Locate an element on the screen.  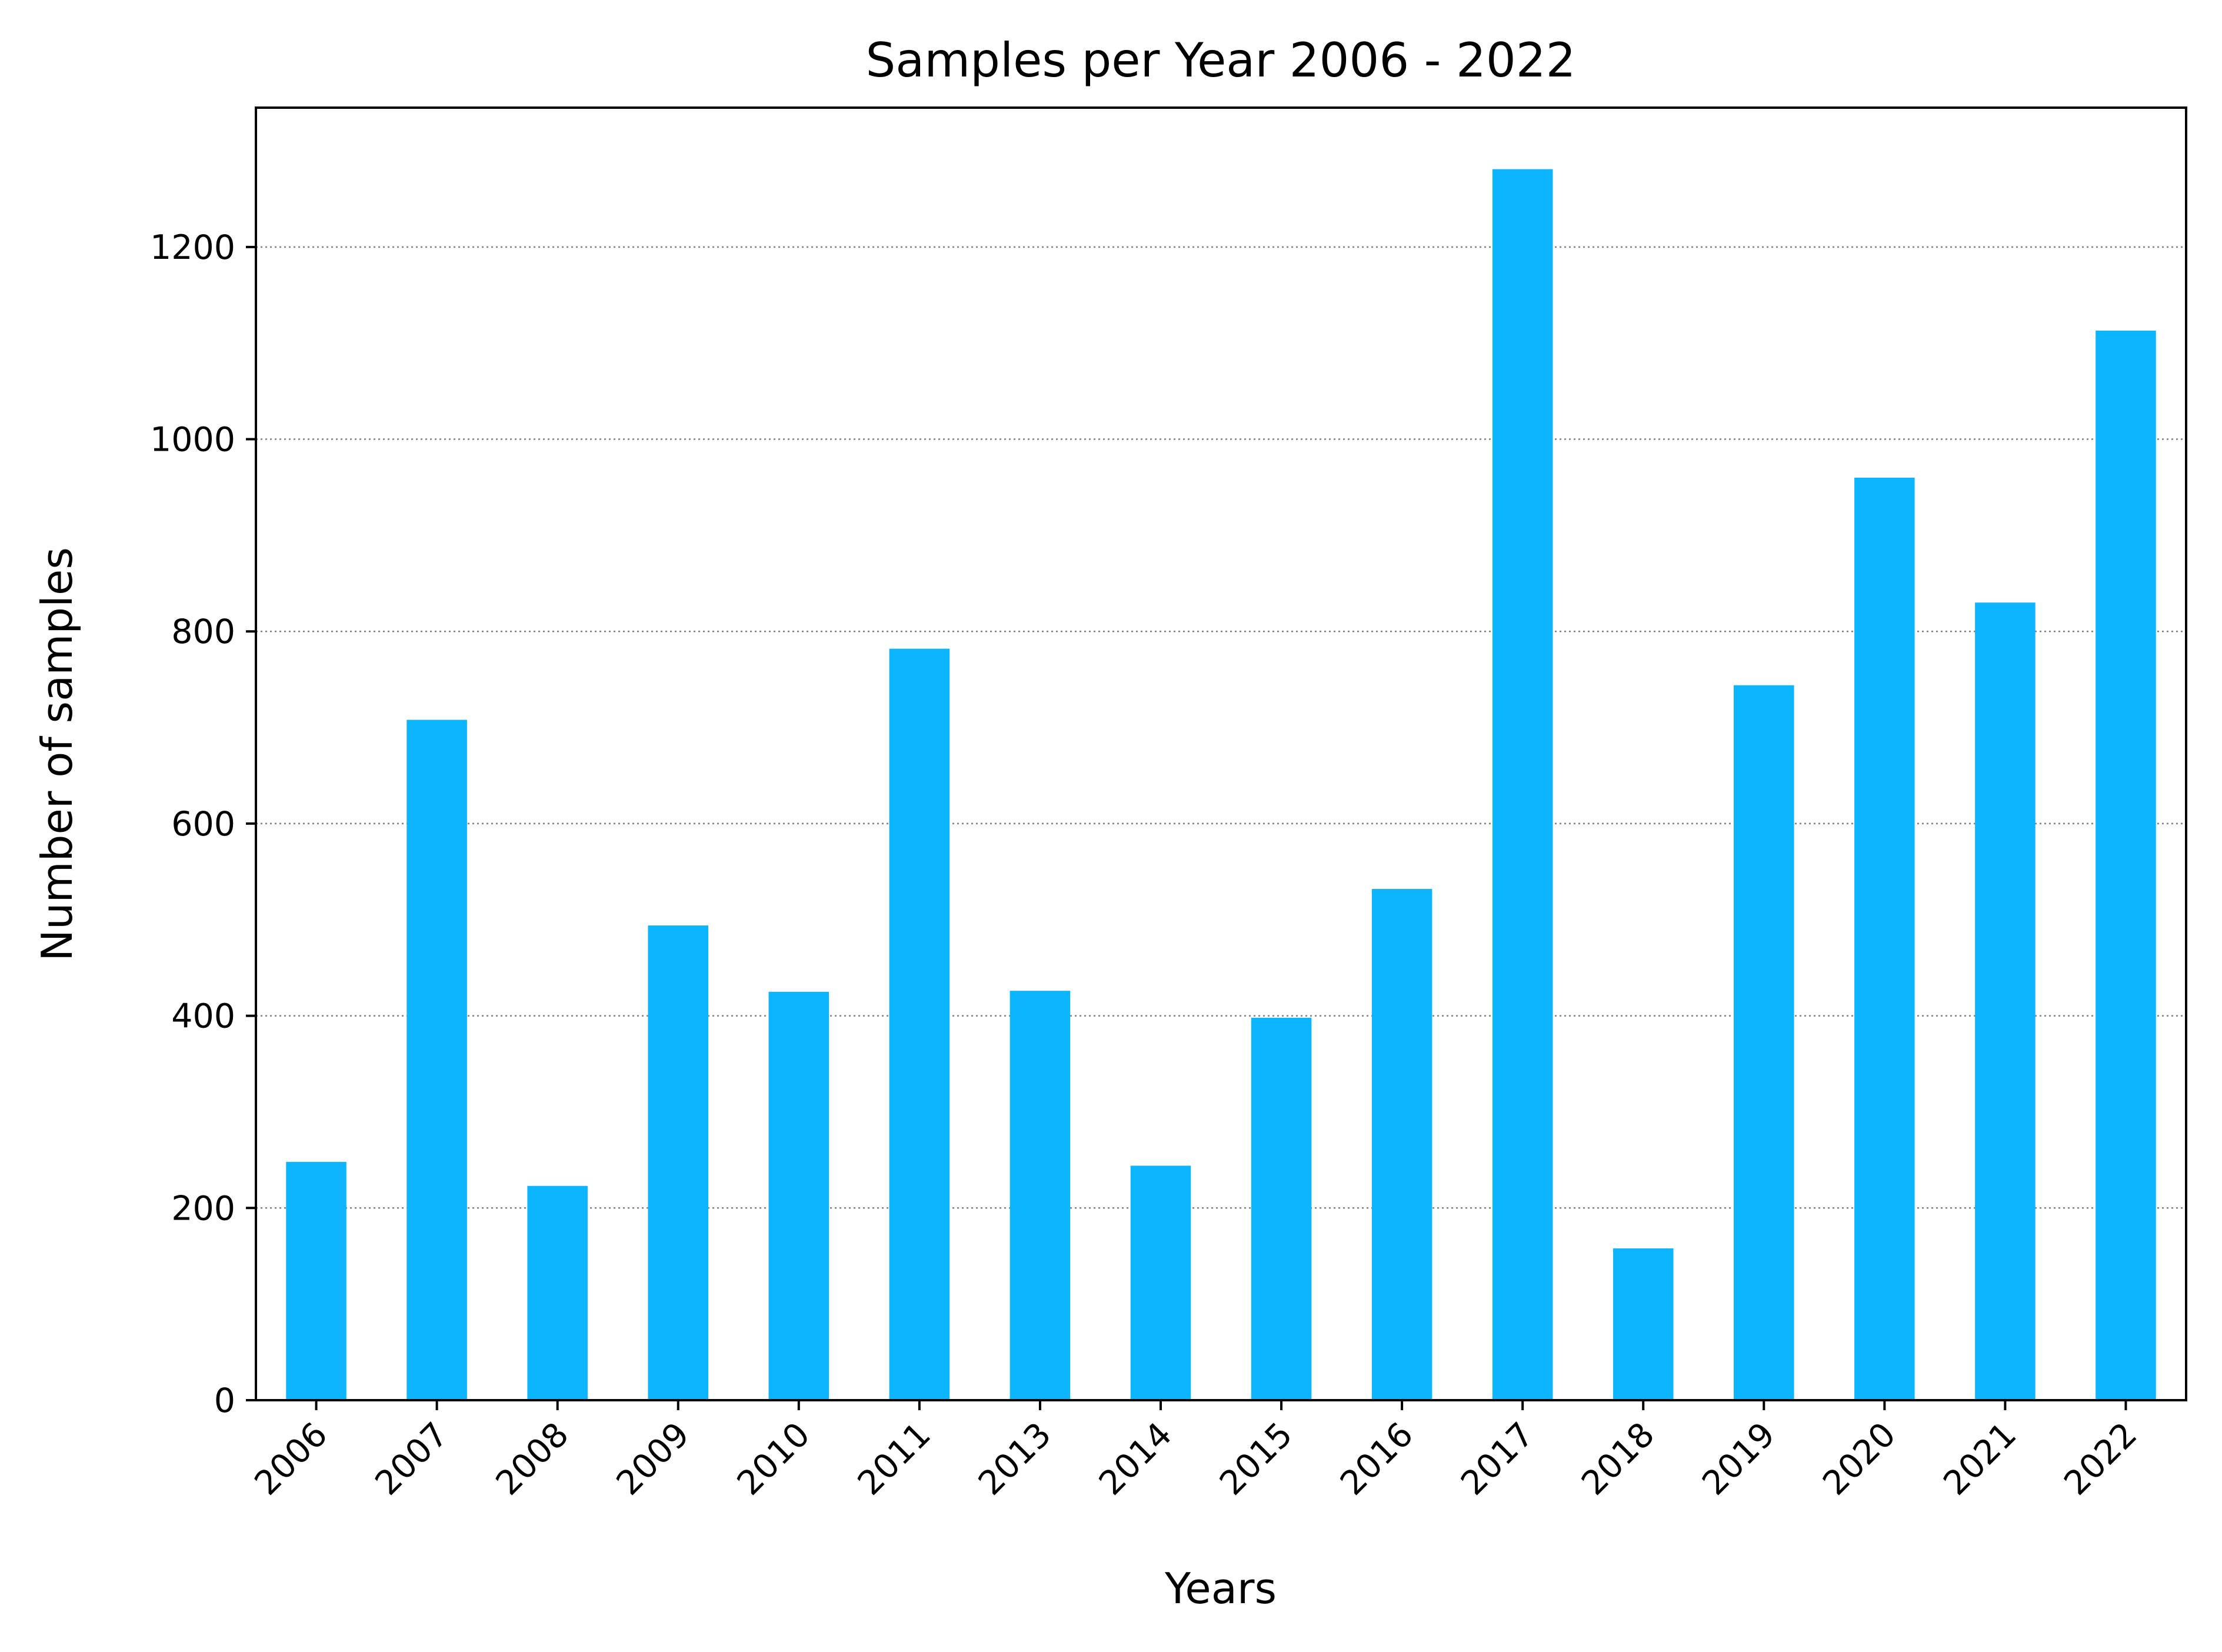
chart-title: Samples per Year 2006 - 2022 is located at coordinates (1220, 60).